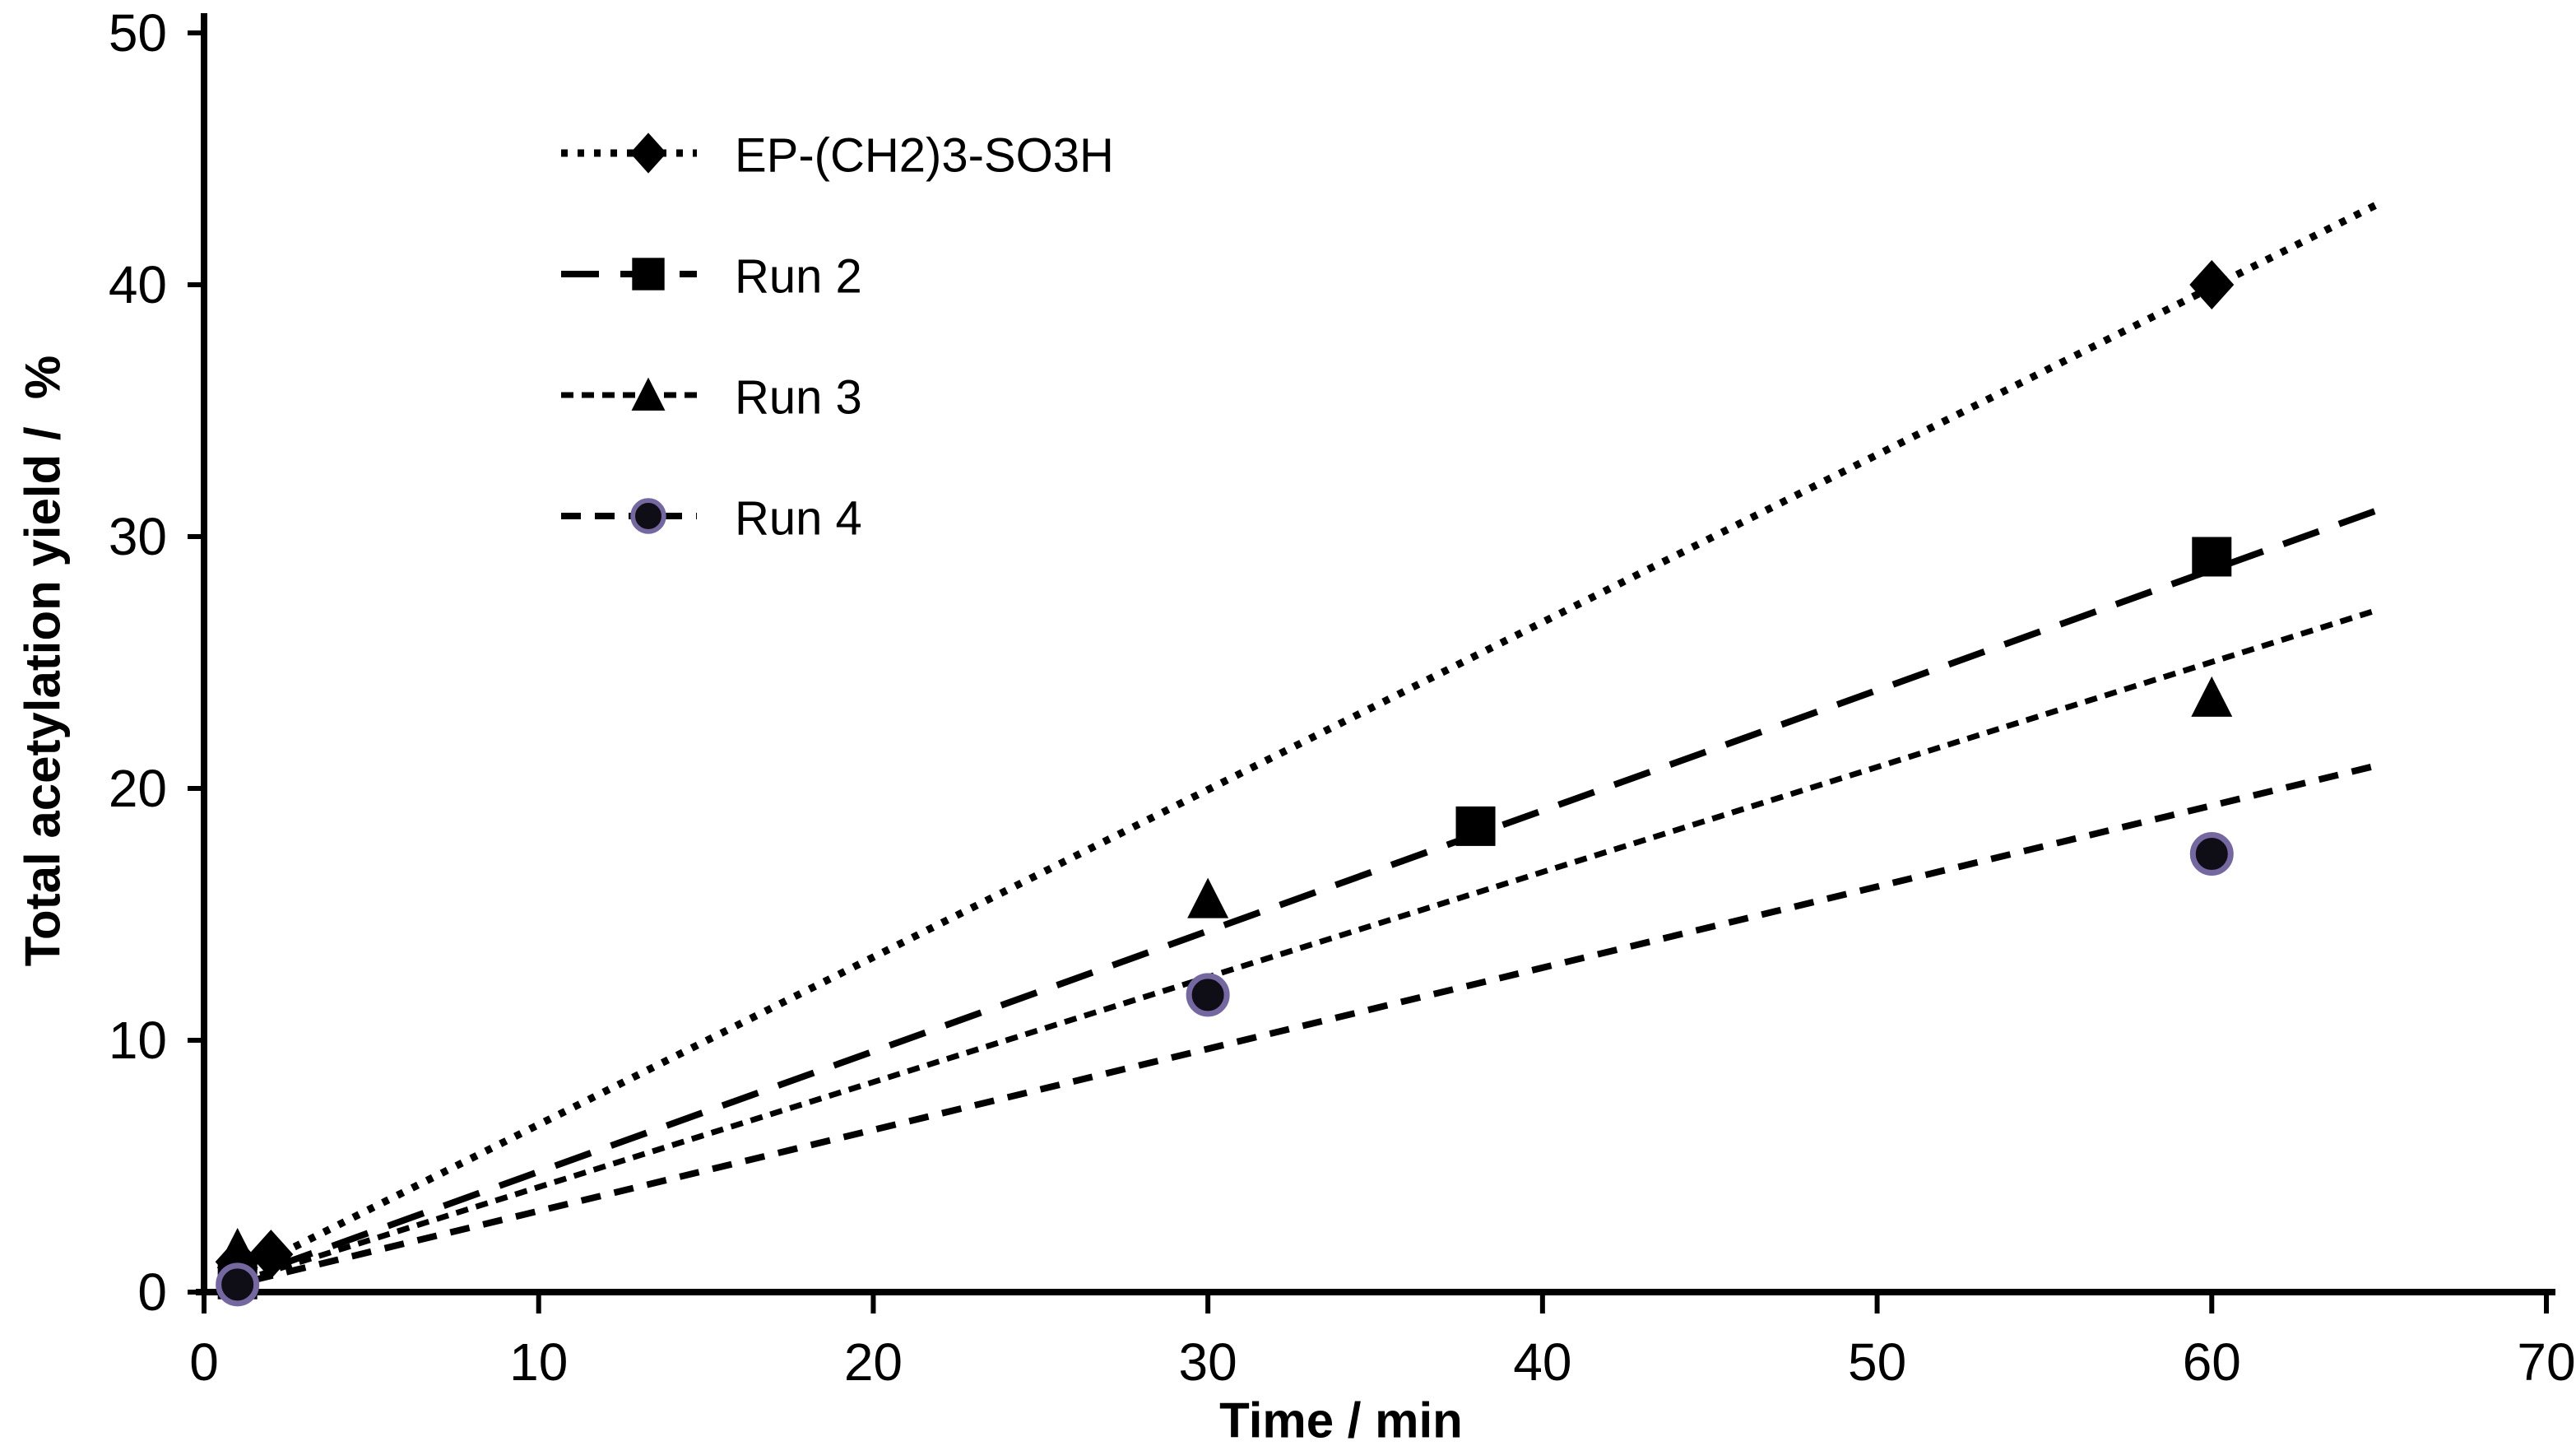 This screenshot has width=2576, height=1446. I want to click on y-tick-label-30: 30, so click(138, 536).